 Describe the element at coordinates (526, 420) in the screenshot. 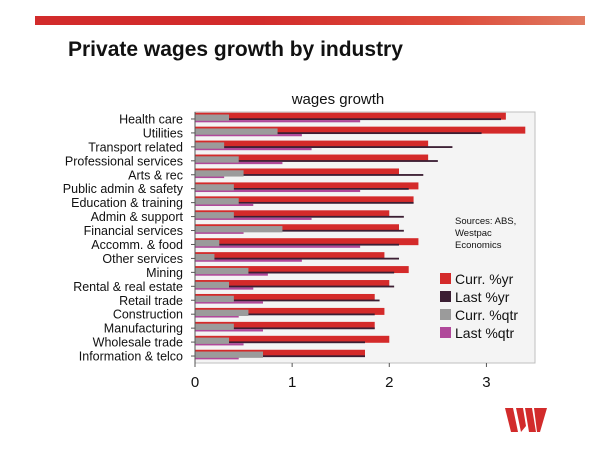

I see `westpac-logo-icon` at that location.